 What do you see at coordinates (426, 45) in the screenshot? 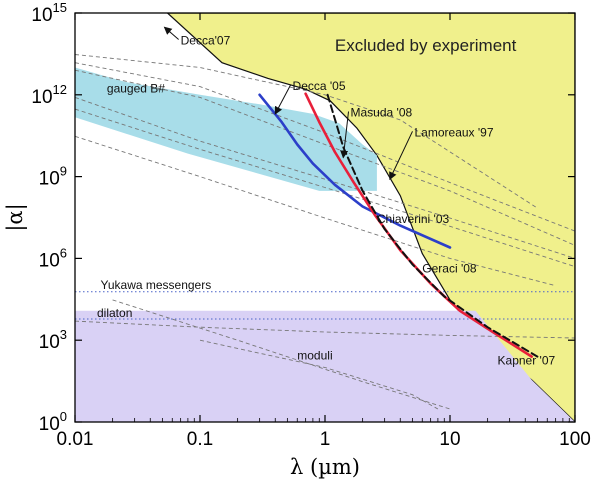
I see `annotation-excluded-by-experiment: Excluded by experiment` at bounding box center [426, 45].